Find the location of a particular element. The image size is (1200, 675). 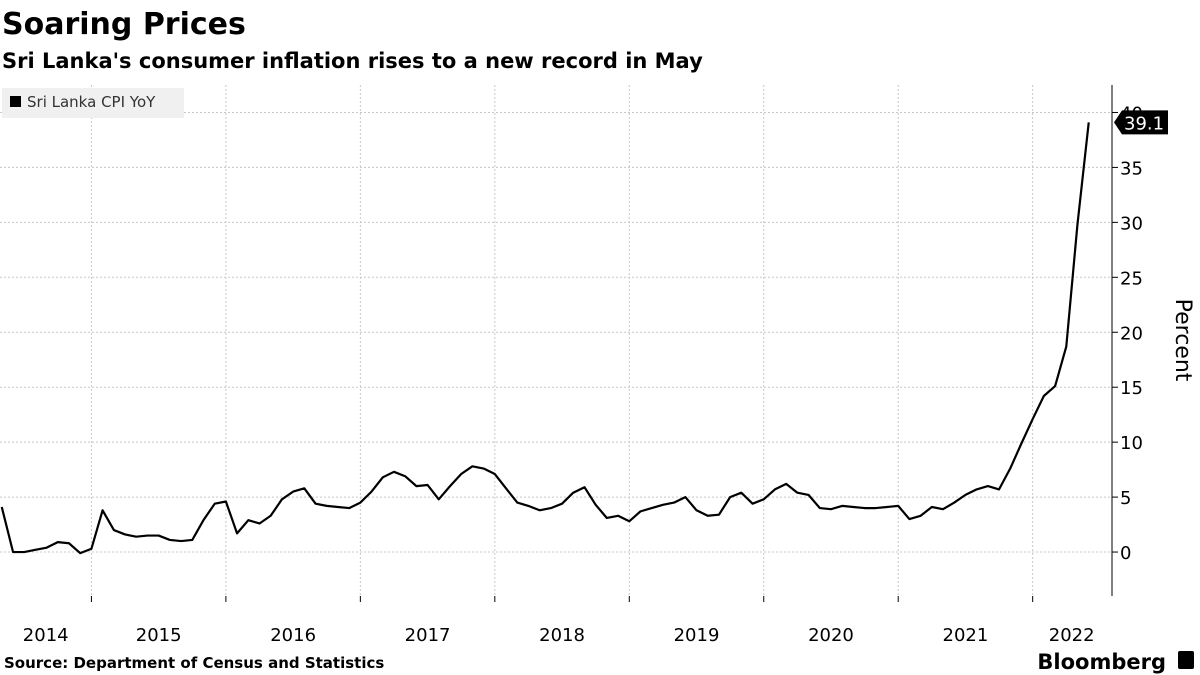

chart-title: Soaring Prices is located at coordinates (124, 24).